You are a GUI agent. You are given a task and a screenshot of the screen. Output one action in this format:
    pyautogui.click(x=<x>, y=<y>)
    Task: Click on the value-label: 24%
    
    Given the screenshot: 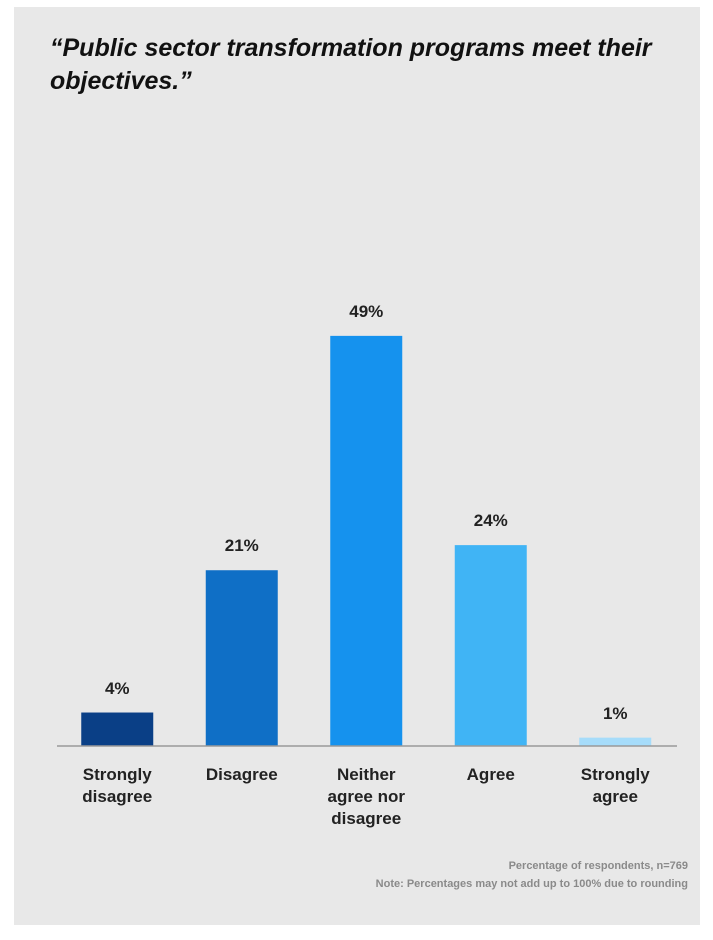 What is the action you would take?
    pyautogui.click(x=490, y=521)
    